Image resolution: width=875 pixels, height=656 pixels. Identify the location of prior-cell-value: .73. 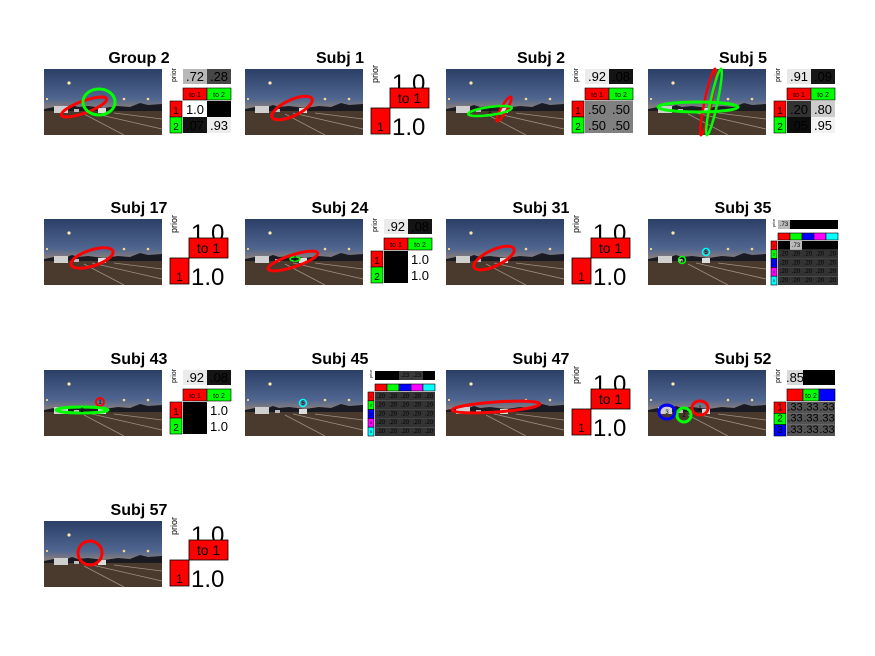
(784, 225).